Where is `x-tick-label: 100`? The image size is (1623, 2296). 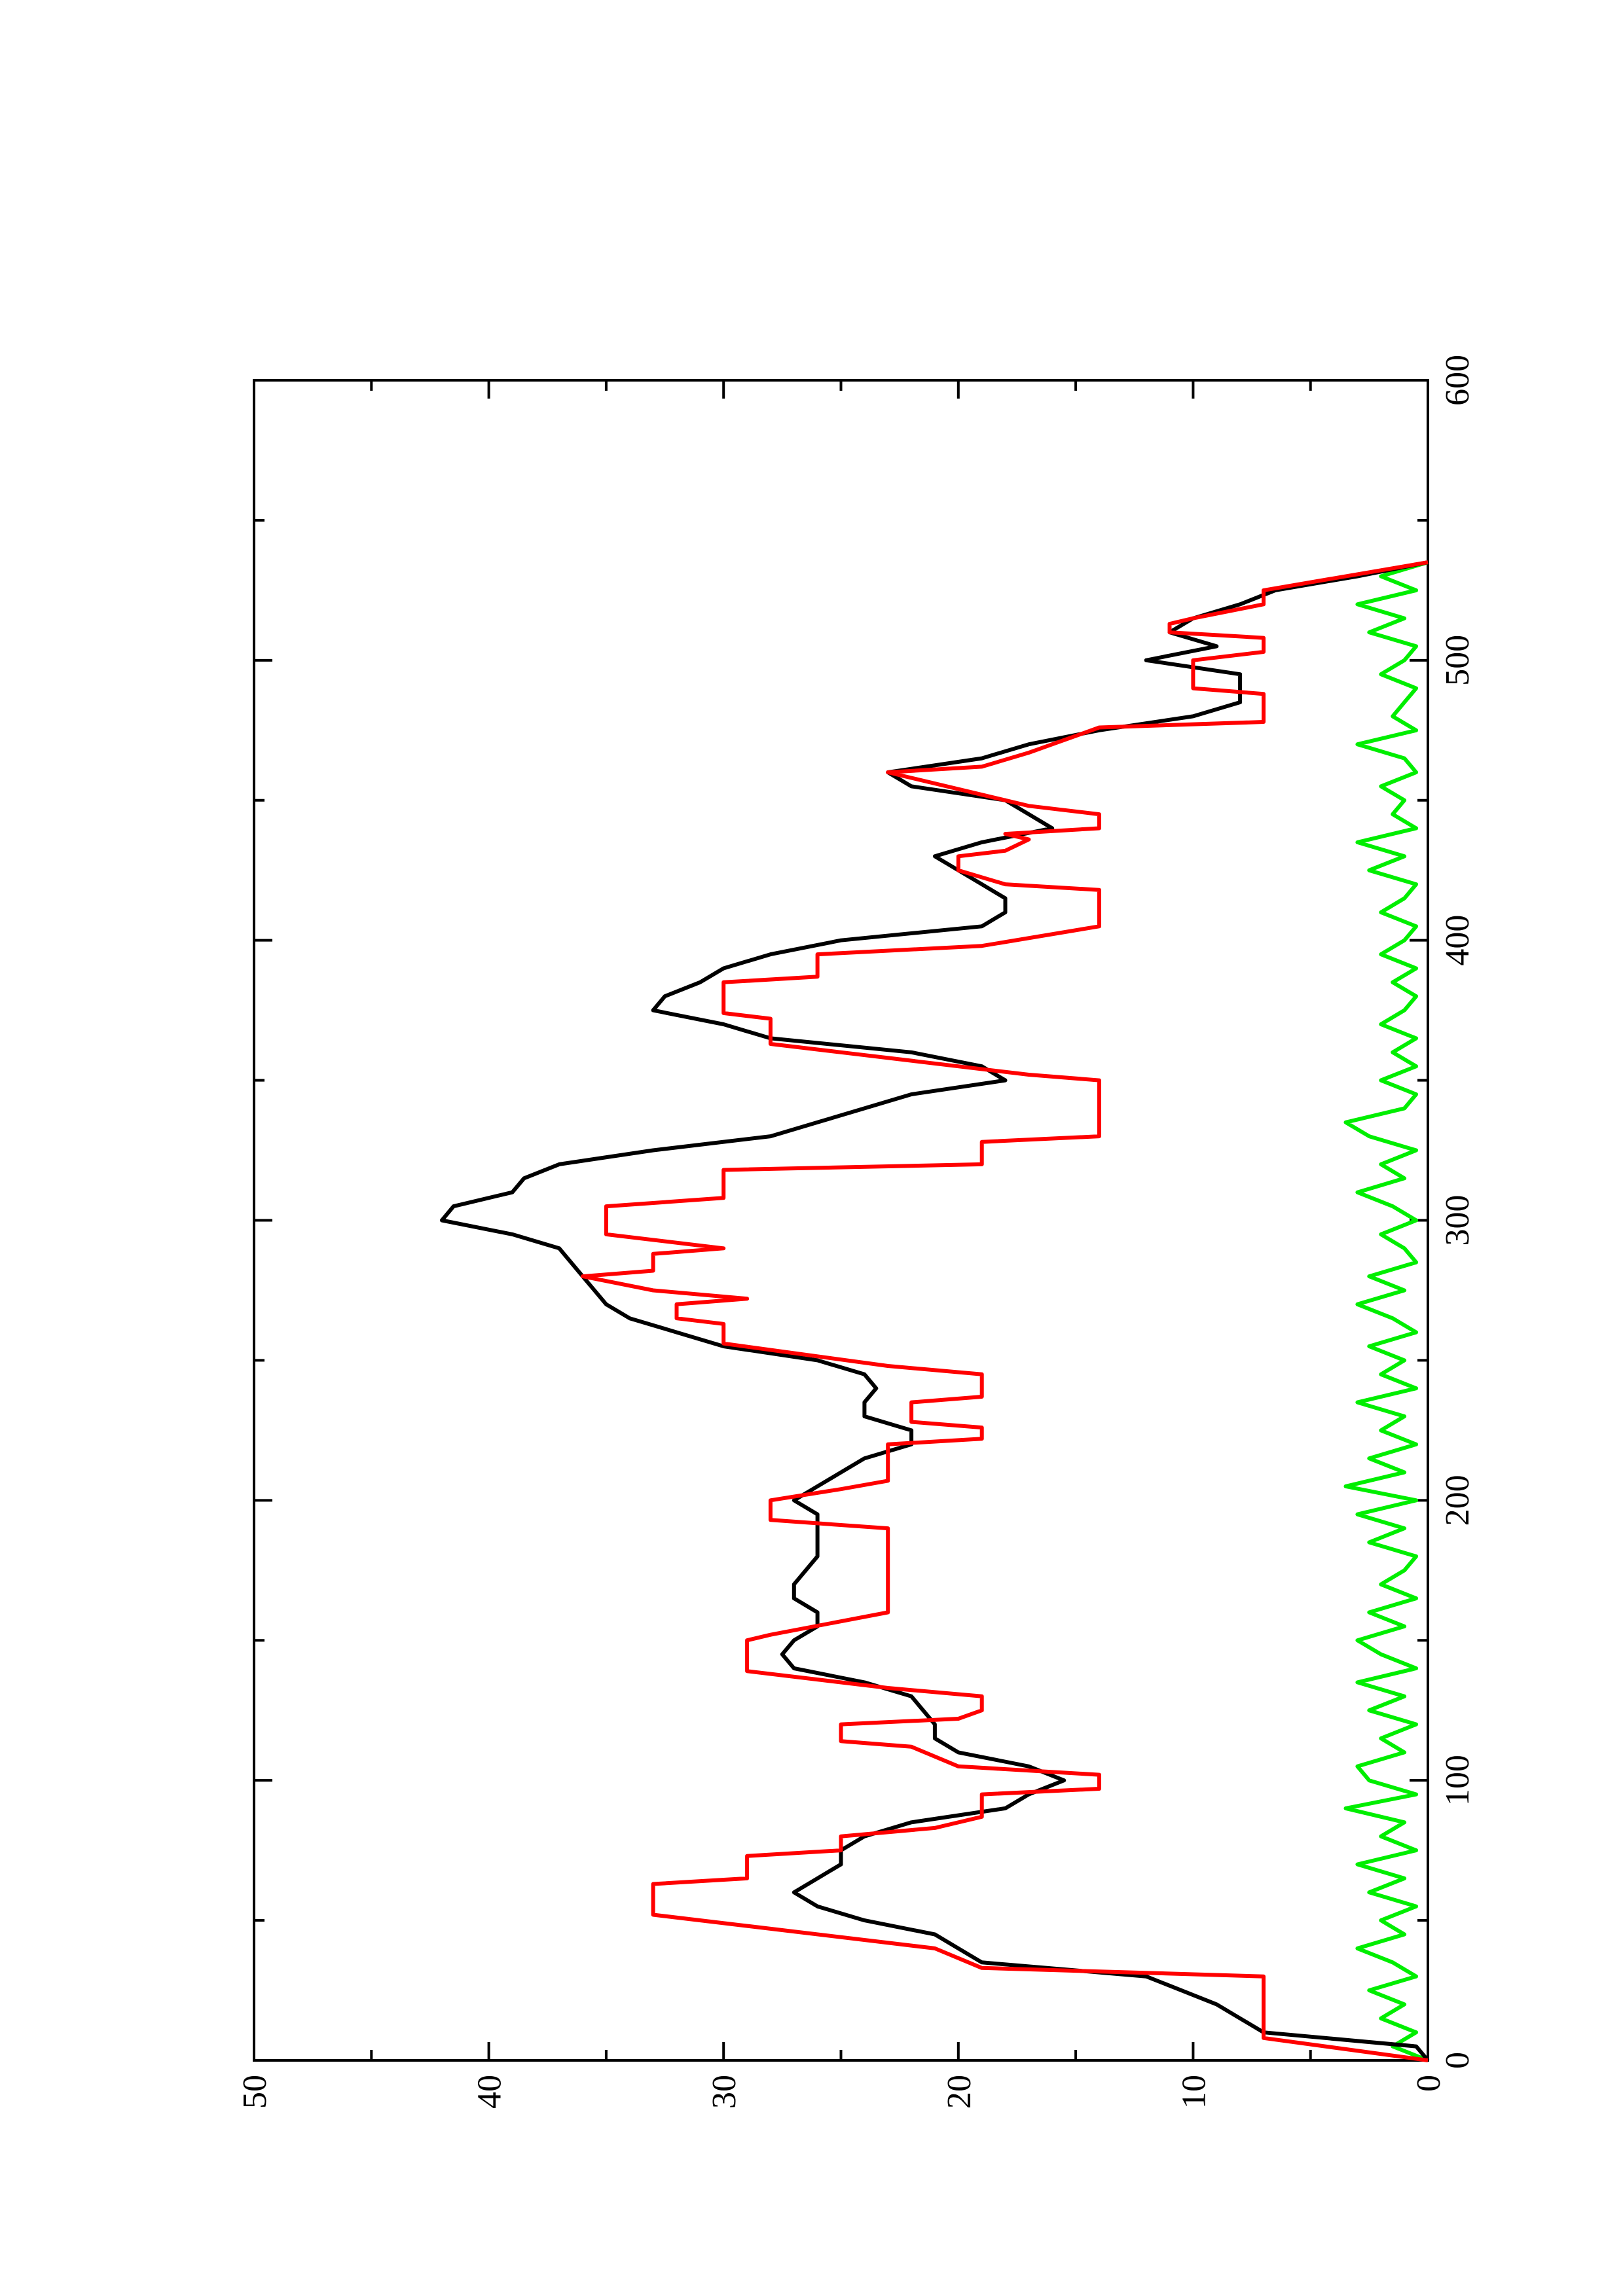 x-tick-label: 100 is located at coordinates (1457, 1781).